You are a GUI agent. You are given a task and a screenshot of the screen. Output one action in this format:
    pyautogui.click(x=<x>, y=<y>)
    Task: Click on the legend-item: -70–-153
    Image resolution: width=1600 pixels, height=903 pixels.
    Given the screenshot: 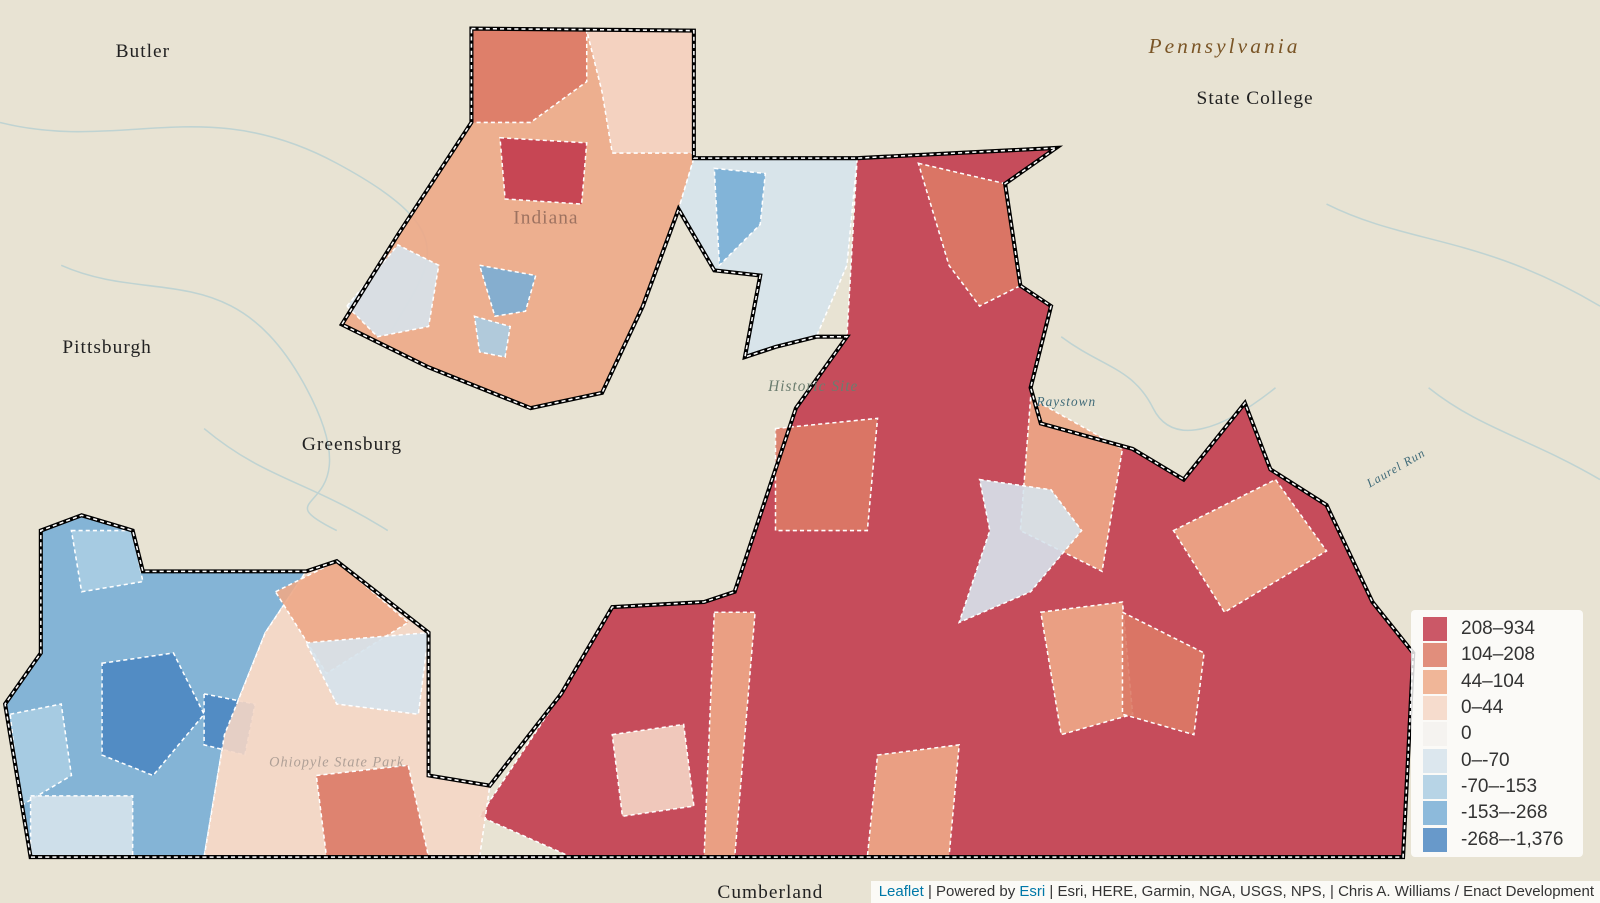 What is the action you would take?
    pyautogui.click(x=1503, y=787)
    